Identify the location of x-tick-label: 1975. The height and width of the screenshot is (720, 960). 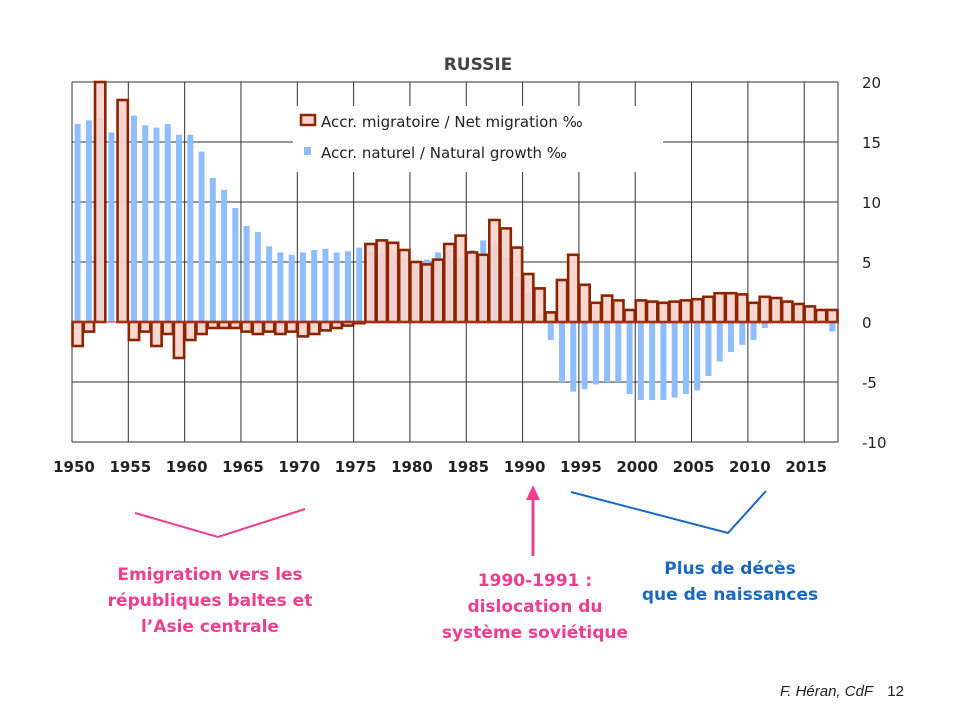
(356, 467).